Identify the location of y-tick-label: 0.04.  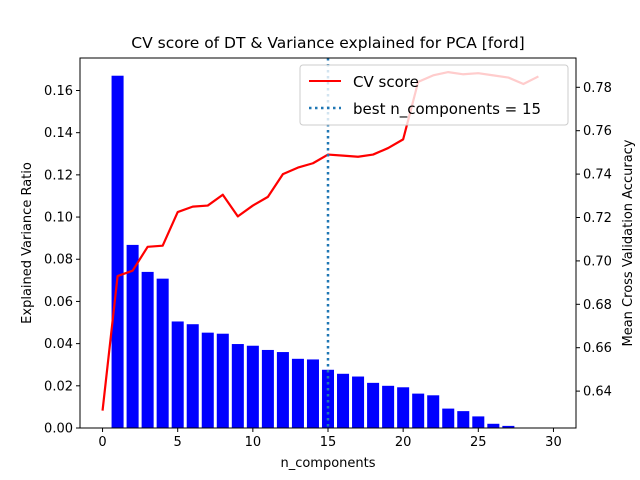
(58, 344).